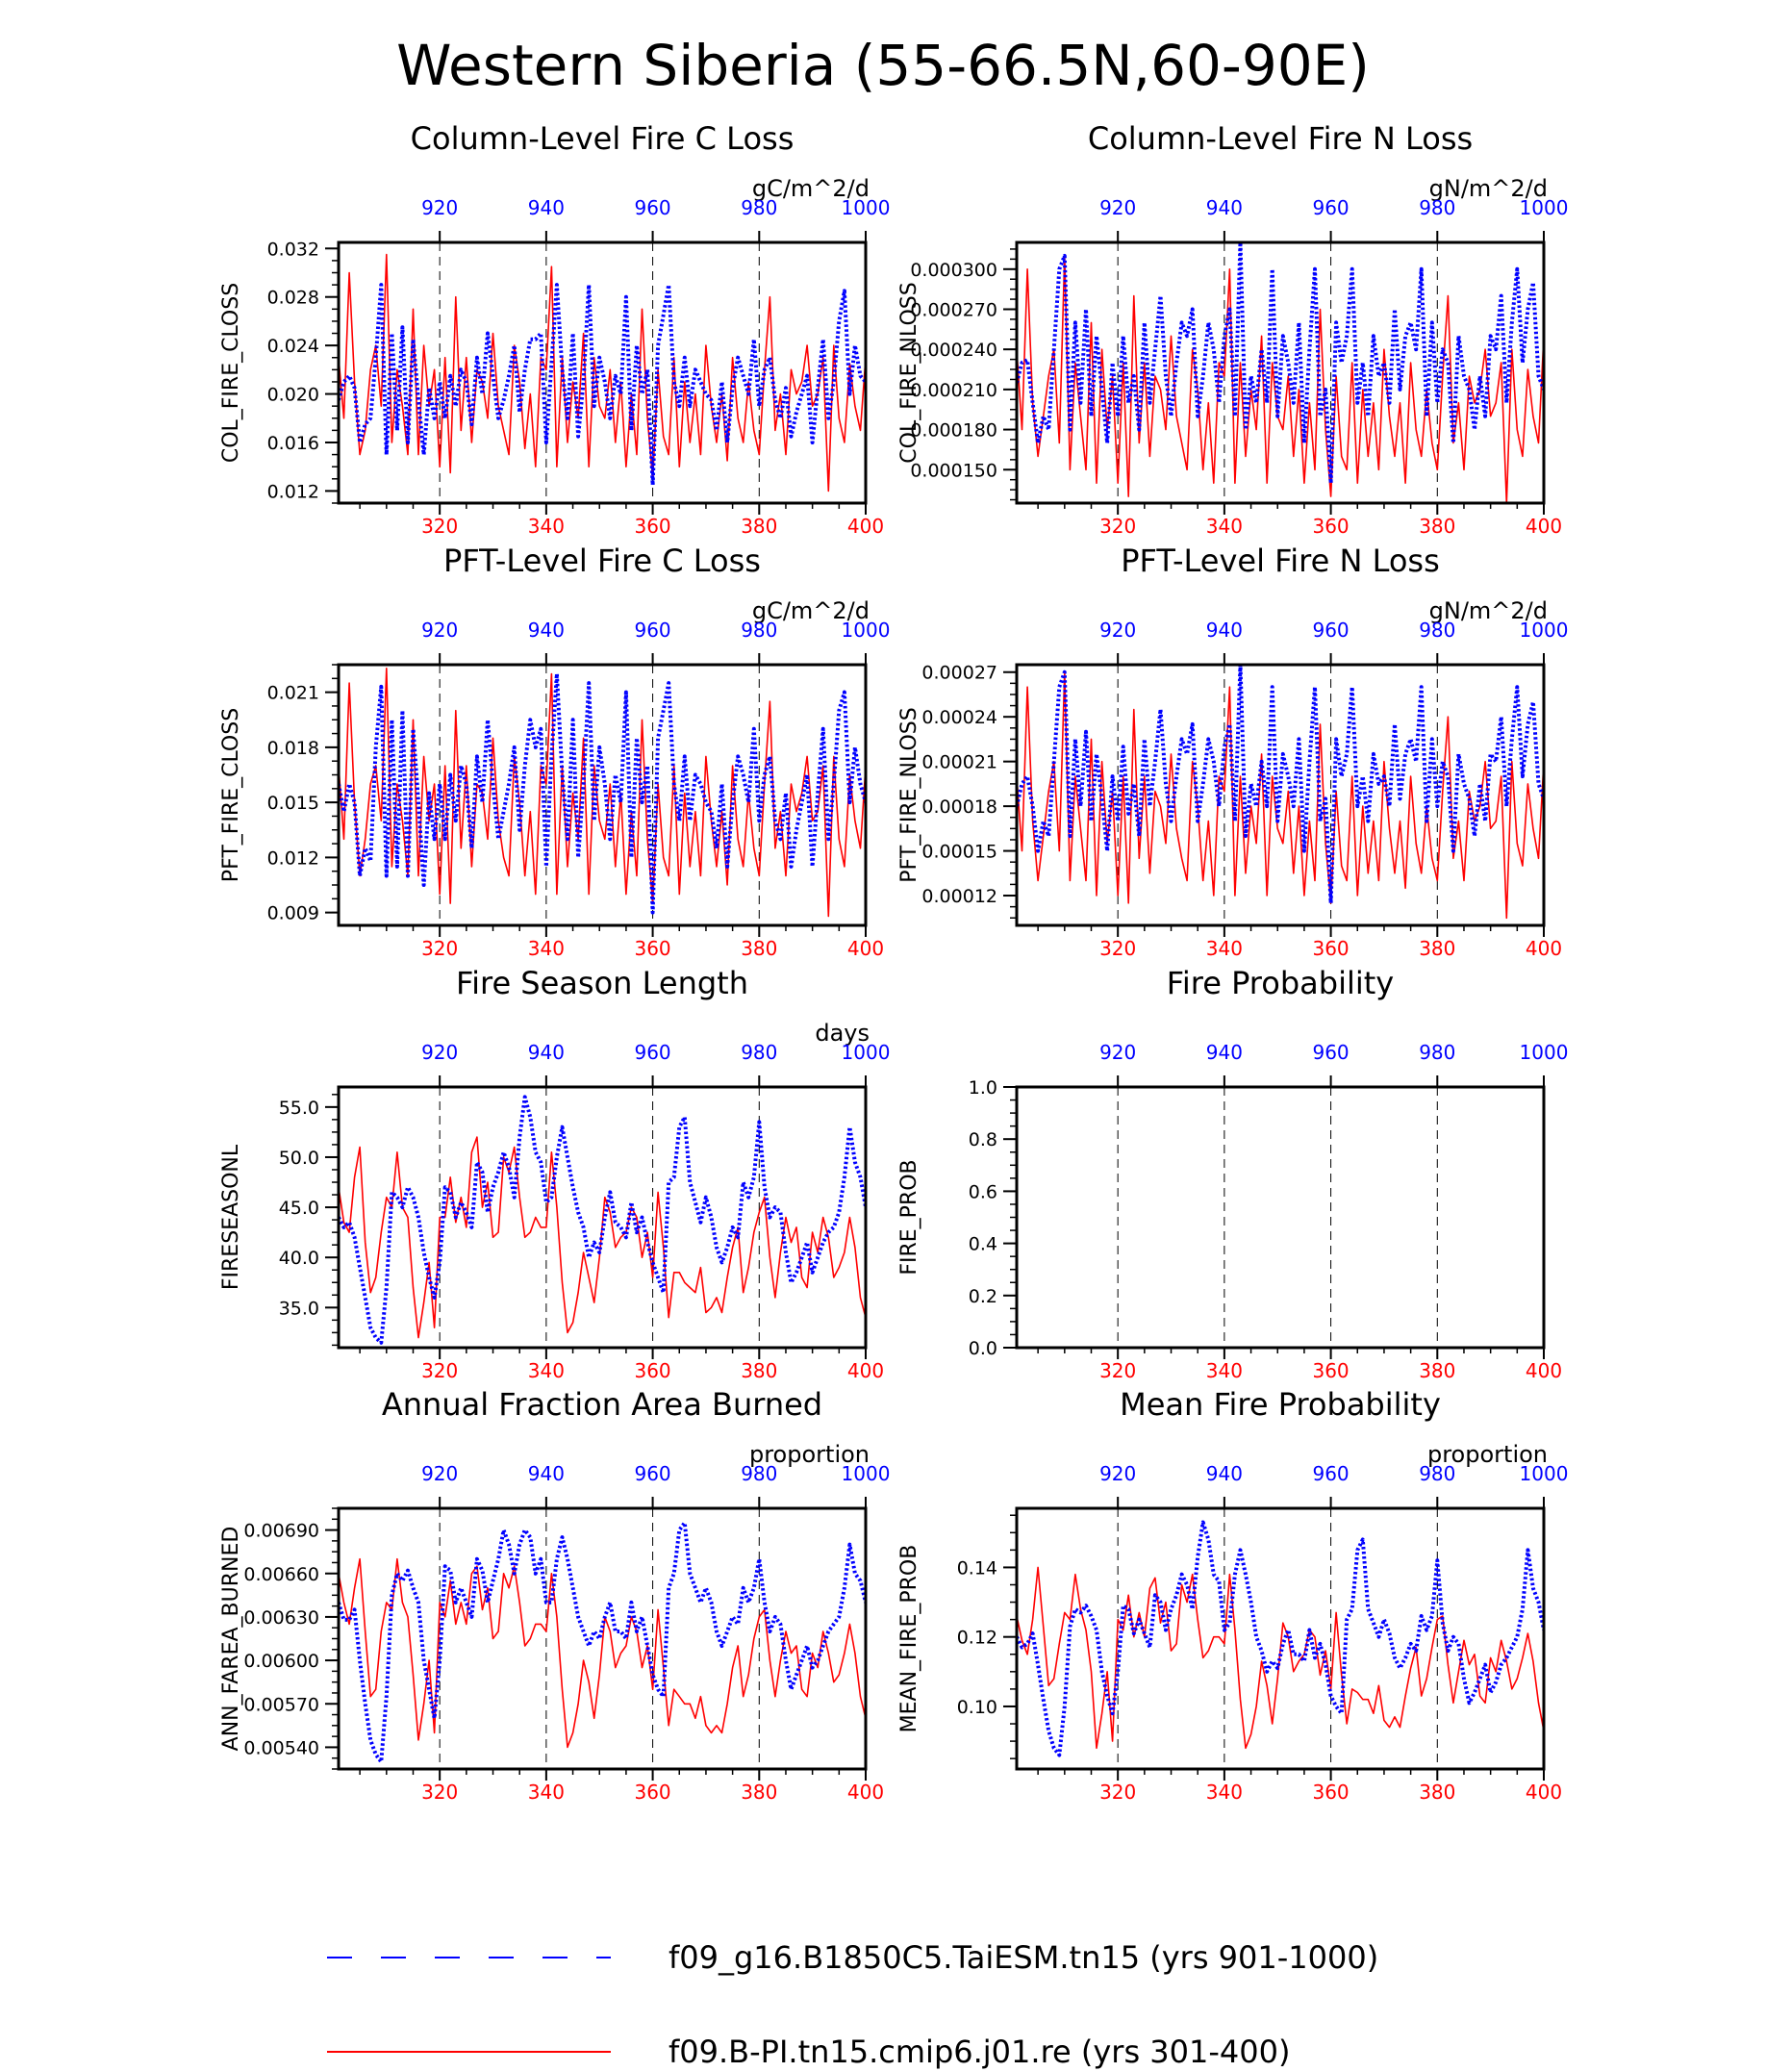 The image size is (1766, 2072). Describe the element at coordinates (953, 309) in the screenshot. I see `y-tick-label: 0.000270` at that location.